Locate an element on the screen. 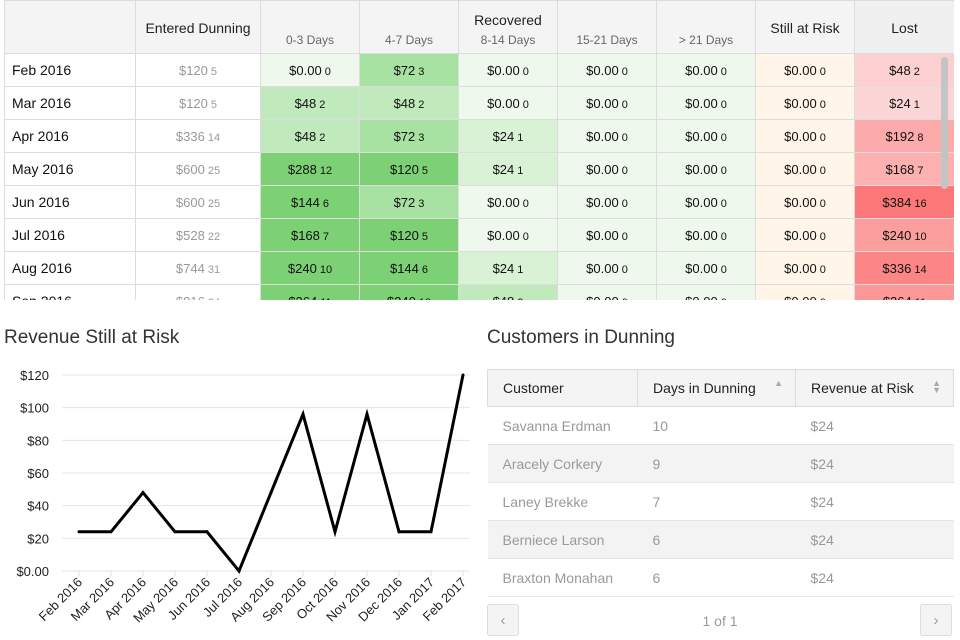 This screenshot has width=960, height=640. cohort-cell-lost: $384 16 is located at coordinates (904, 202).